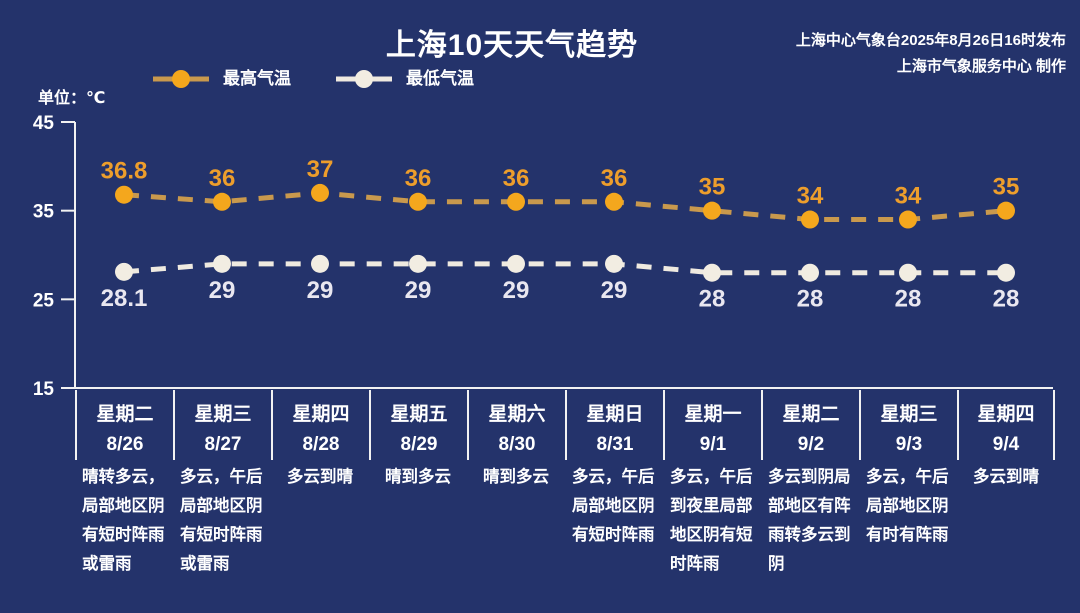 This screenshot has height=613, width=1080. Describe the element at coordinates (257, 78) in the screenshot. I see `legend-label: 最高气温` at that location.